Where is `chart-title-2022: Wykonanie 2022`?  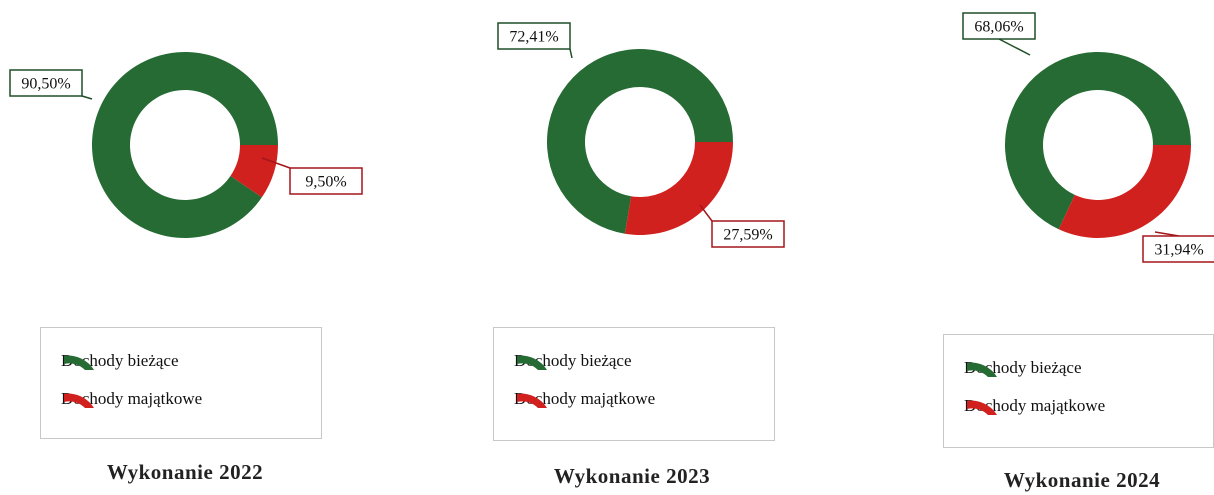 chart-title-2022: Wykonanie 2022 is located at coordinates (185, 472).